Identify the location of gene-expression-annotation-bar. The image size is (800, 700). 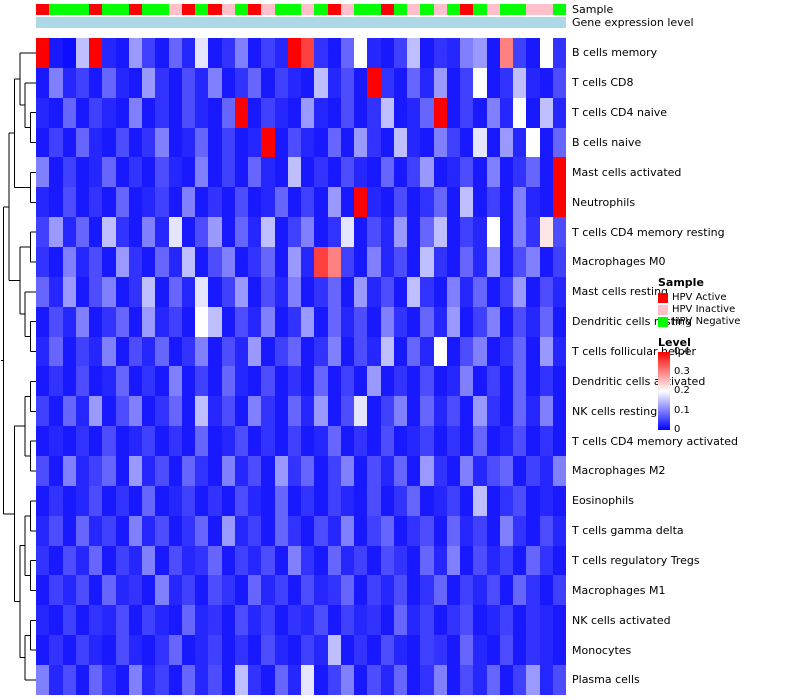
(301, 22).